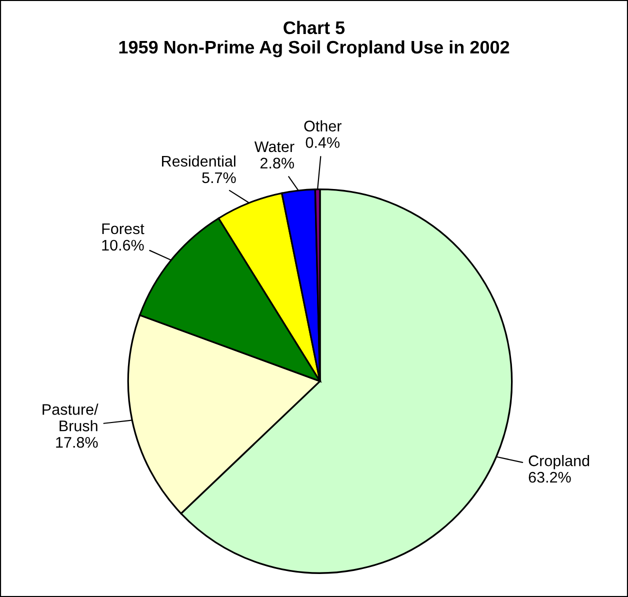 The width and height of the screenshot is (628, 597). I want to click on slice-label: Residential, so click(199, 161).